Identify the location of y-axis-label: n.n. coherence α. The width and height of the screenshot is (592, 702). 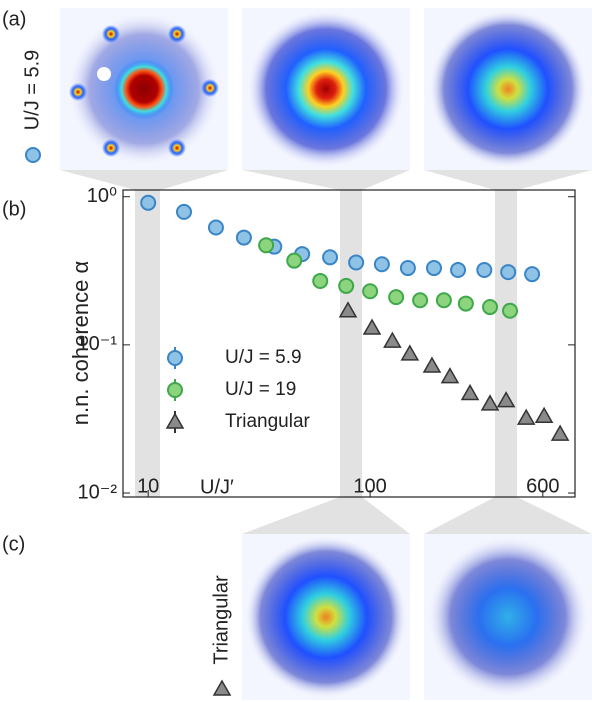
(80, 343).